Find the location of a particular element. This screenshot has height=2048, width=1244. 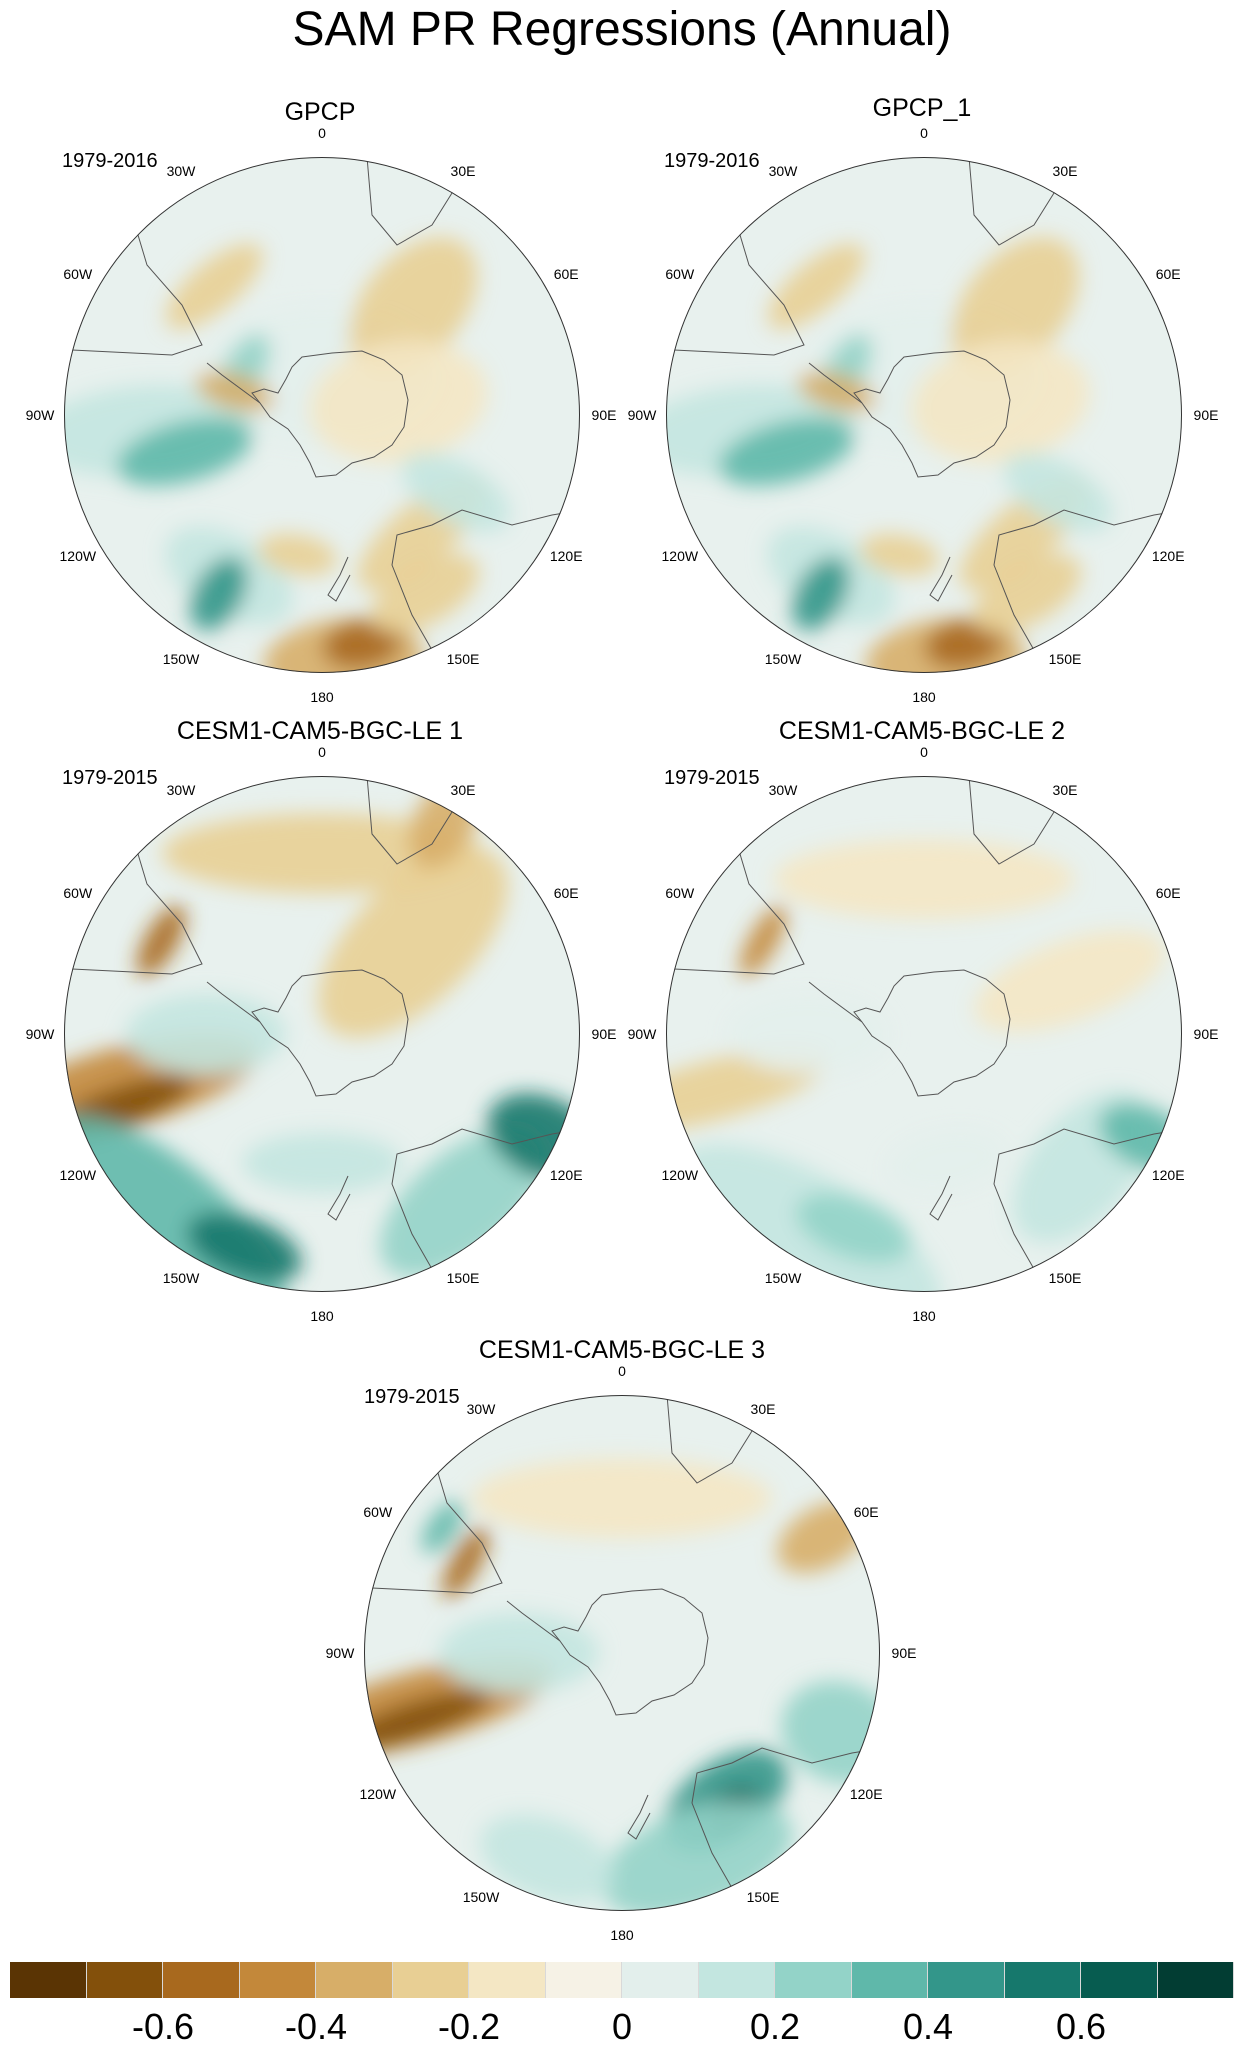

colorbar-label: -0.6 is located at coordinates (163, 2026).